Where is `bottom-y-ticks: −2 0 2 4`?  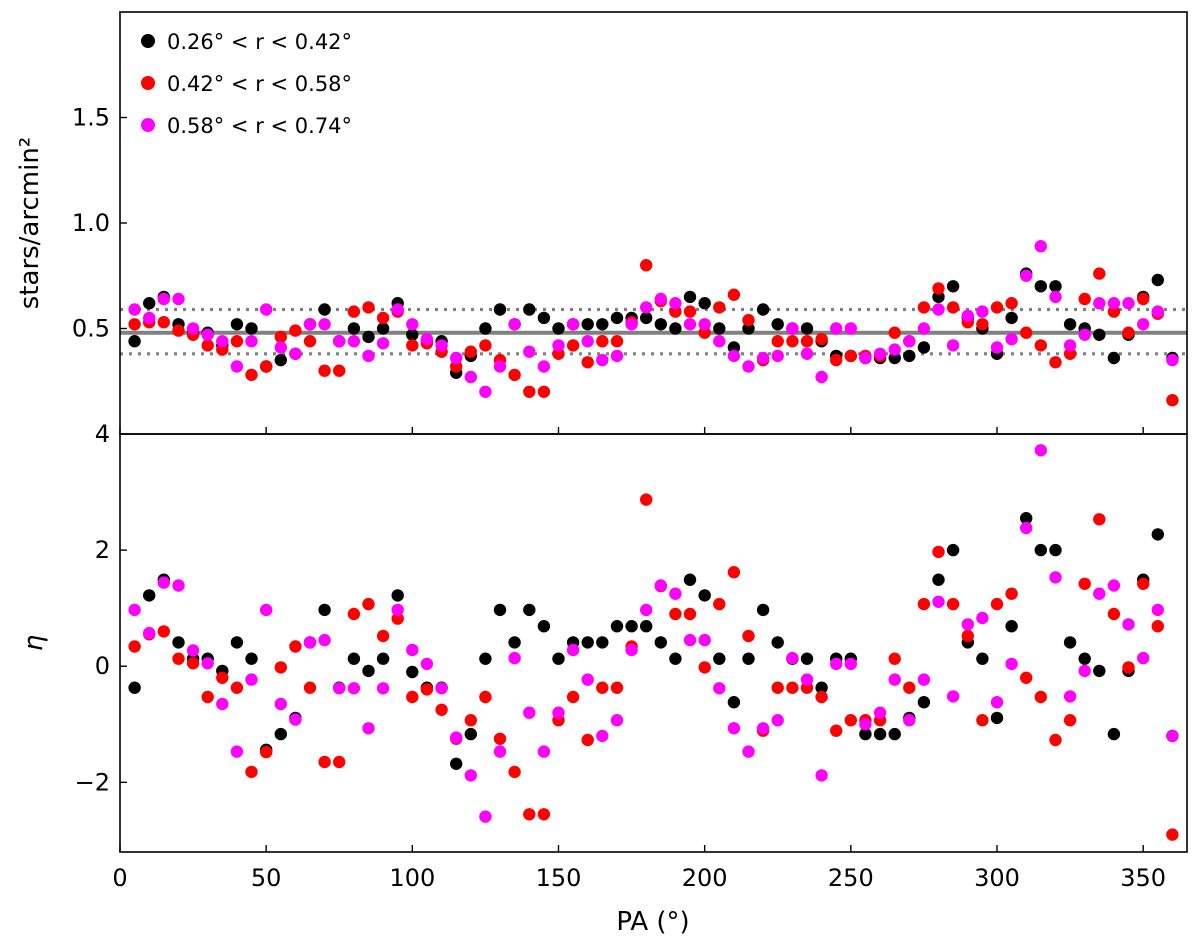
bottom-y-ticks: −2 0 2 4 is located at coordinates (101, 608).